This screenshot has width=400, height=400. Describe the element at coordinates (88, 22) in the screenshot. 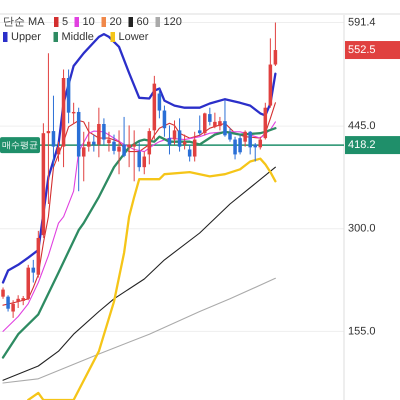

I see `legend-label: 10` at that location.